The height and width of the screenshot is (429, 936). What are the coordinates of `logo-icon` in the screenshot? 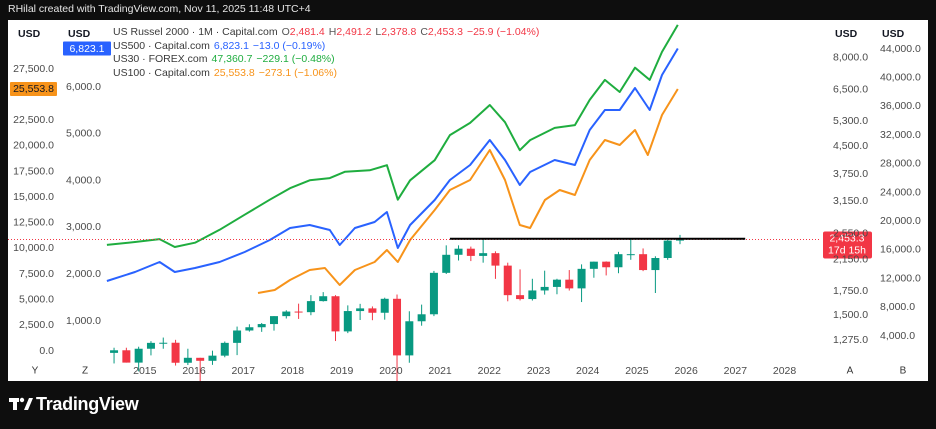 It's located at (21, 403).